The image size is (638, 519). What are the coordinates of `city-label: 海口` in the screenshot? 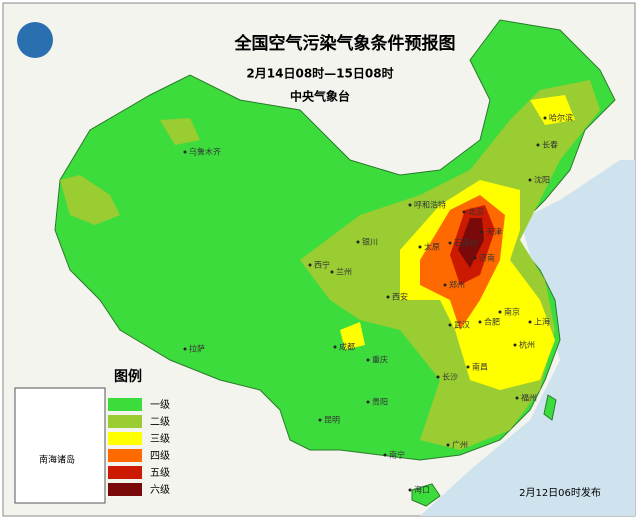 It's located at (422, 490).